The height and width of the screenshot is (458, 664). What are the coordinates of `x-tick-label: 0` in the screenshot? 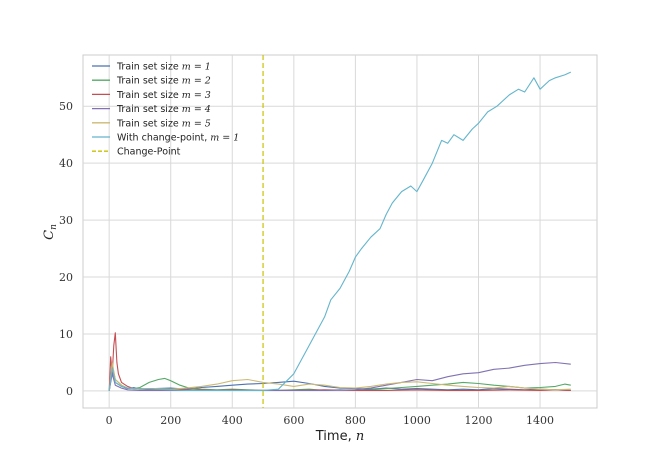 It's located at (109, 420).